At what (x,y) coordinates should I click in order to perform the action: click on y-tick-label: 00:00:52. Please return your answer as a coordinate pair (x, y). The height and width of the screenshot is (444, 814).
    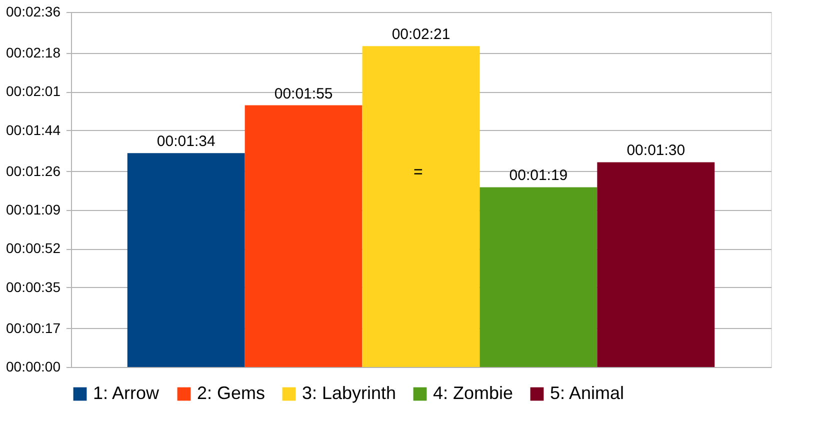
    Looking at the image, I should click on (33, 248).